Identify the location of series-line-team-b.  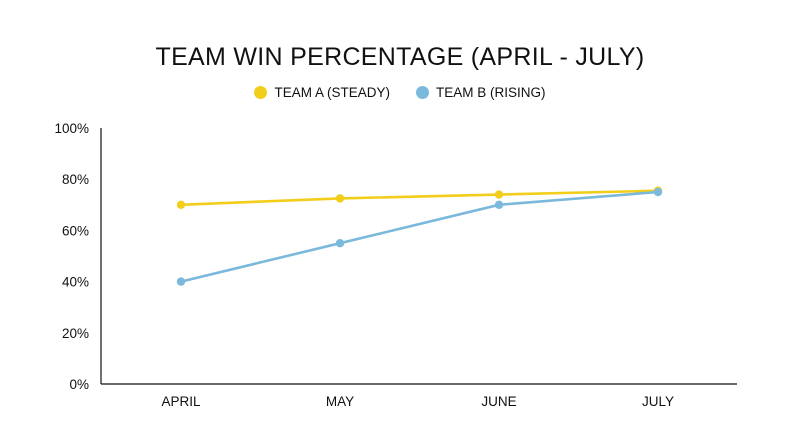
(419, 236).